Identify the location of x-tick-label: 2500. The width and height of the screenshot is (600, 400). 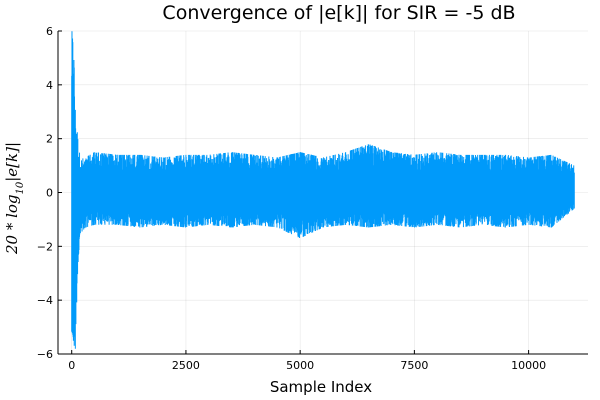
(186, 365).